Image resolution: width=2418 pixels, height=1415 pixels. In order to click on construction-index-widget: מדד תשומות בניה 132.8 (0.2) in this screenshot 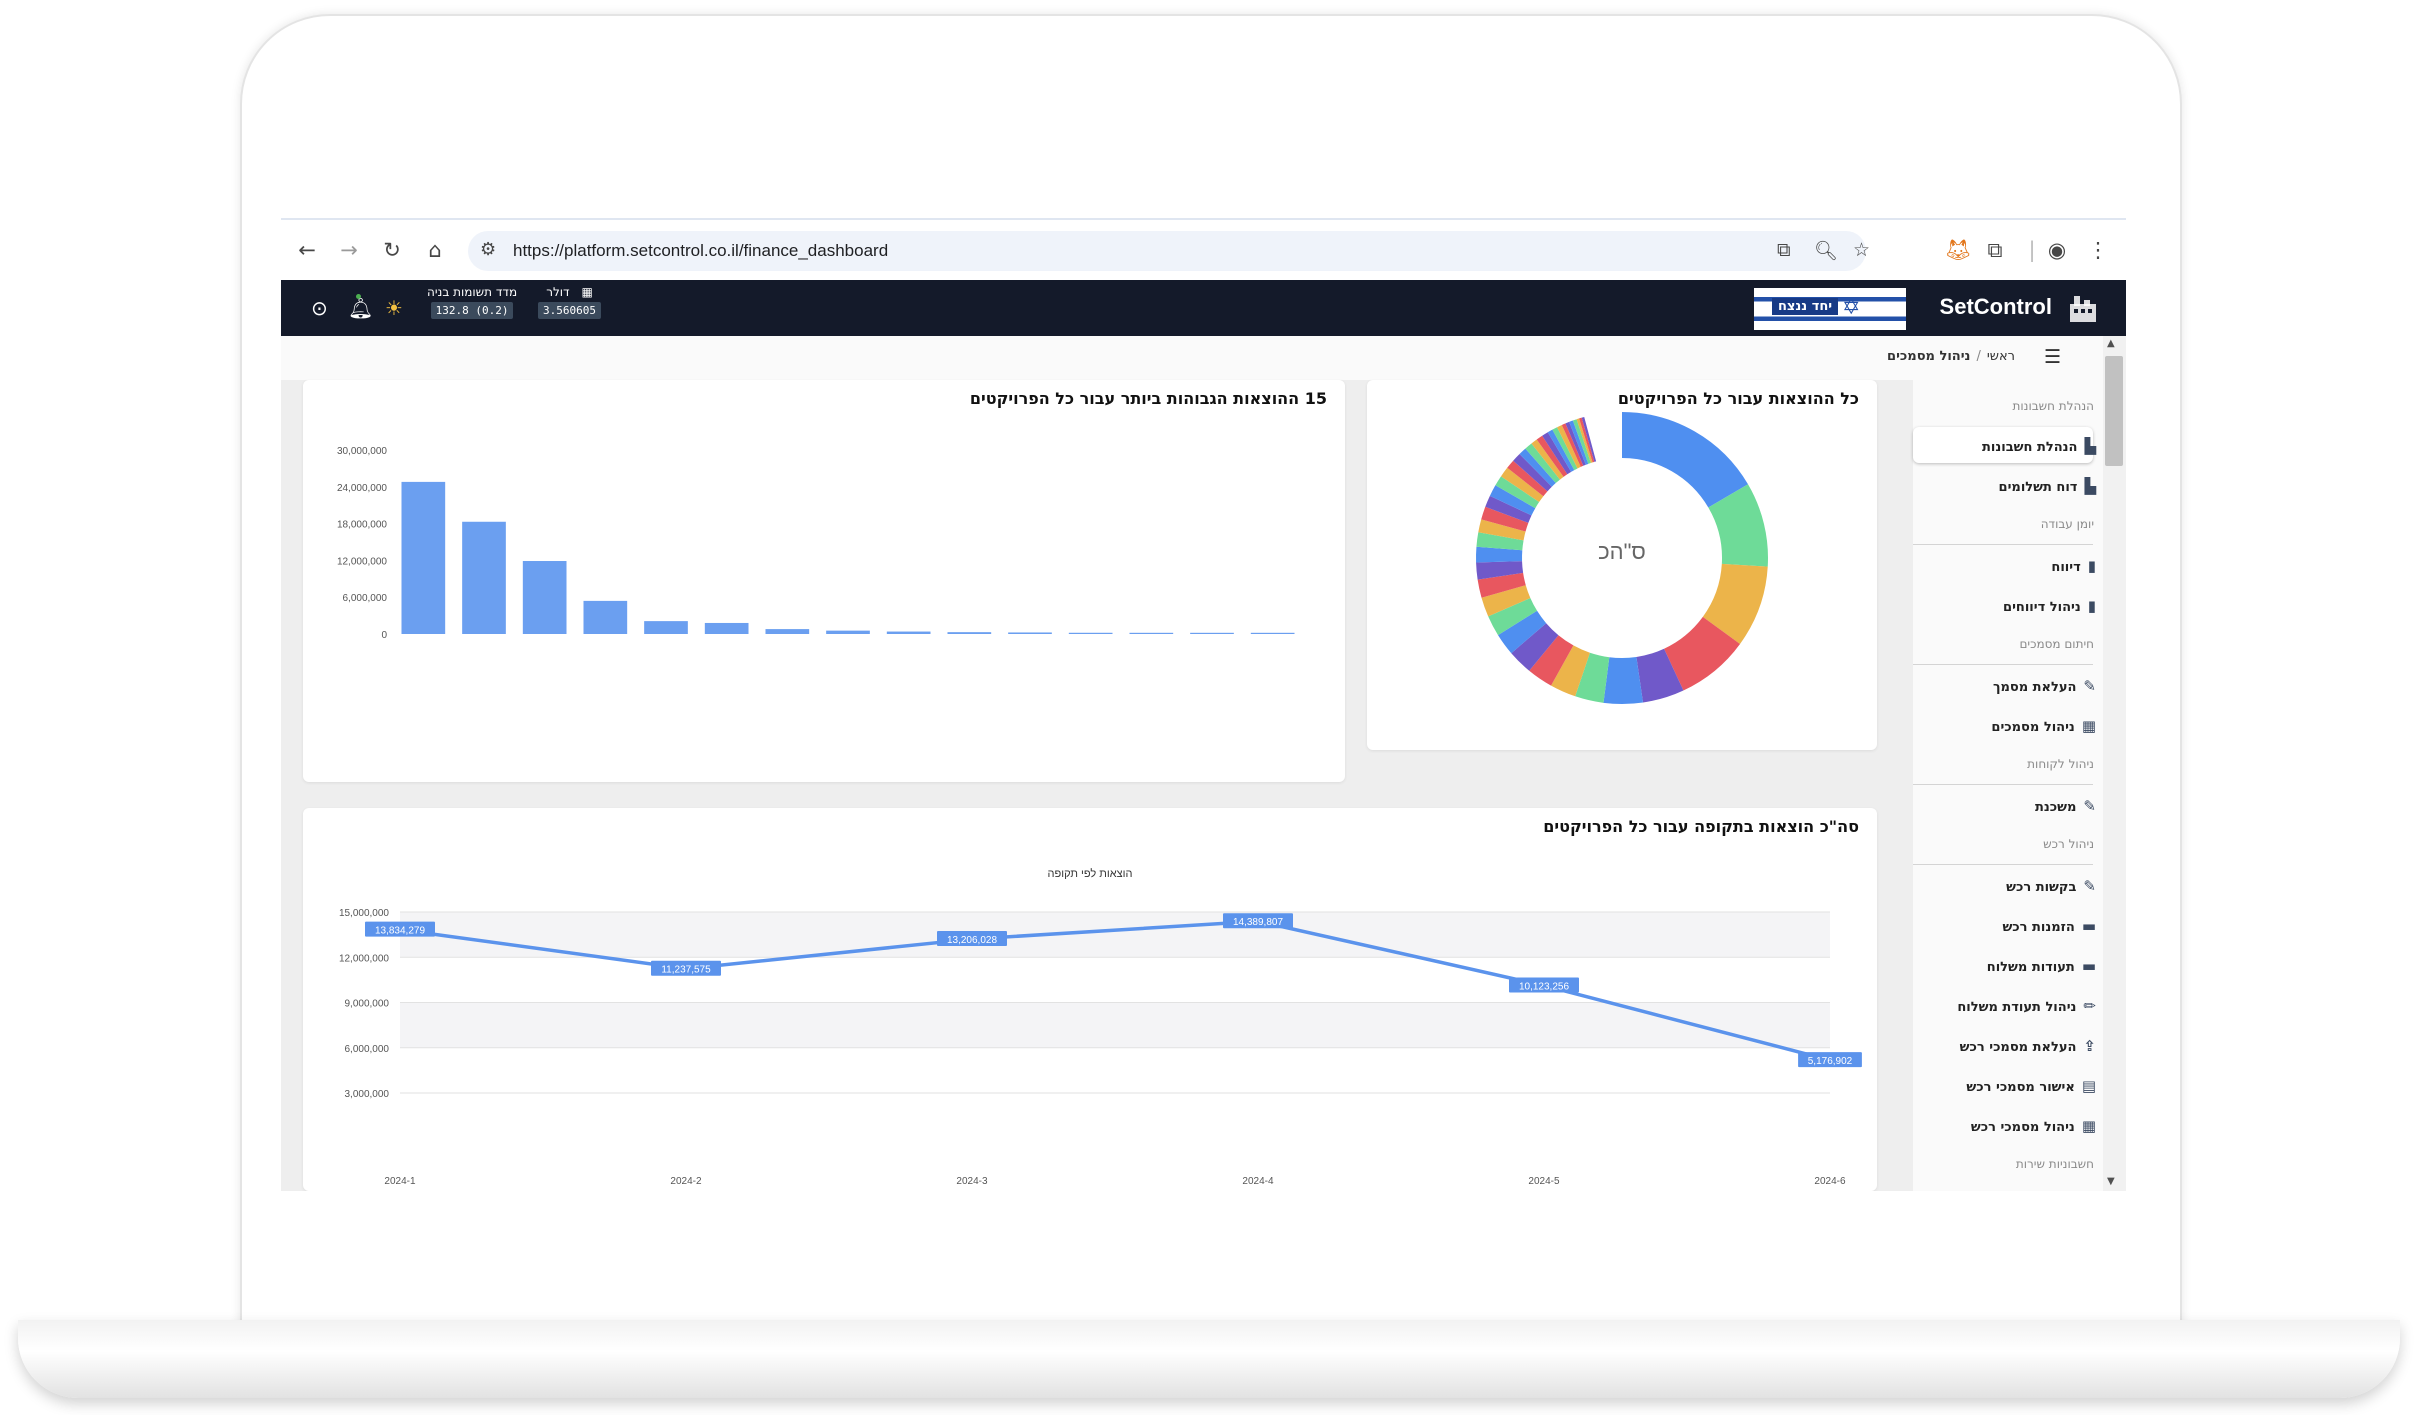, I will do `click(472, 302)`.